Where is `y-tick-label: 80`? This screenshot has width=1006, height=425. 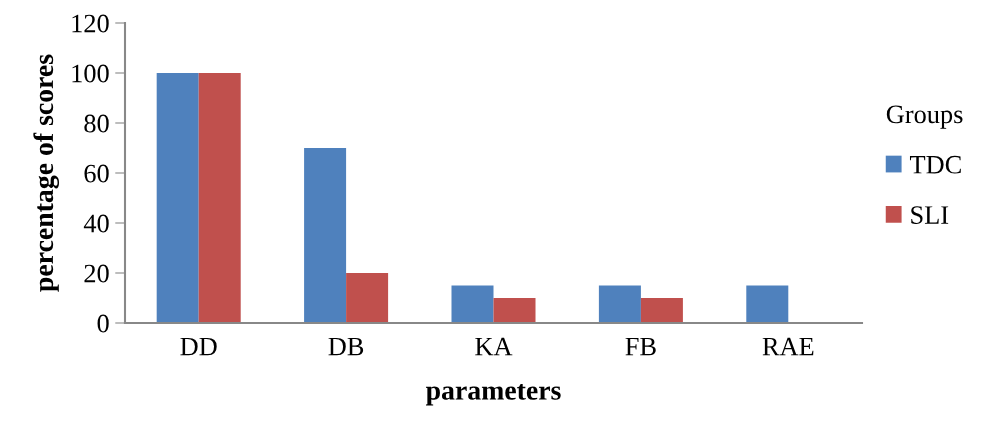 y-tick-label: 80 is located at coordinates (96, 123).